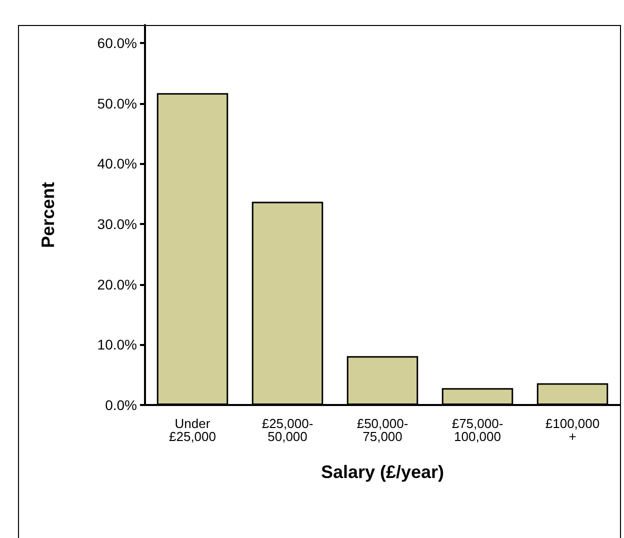 The image size is (624, 538). I want to click on x-axis-title: Salary (£/year), so click(382, 472).